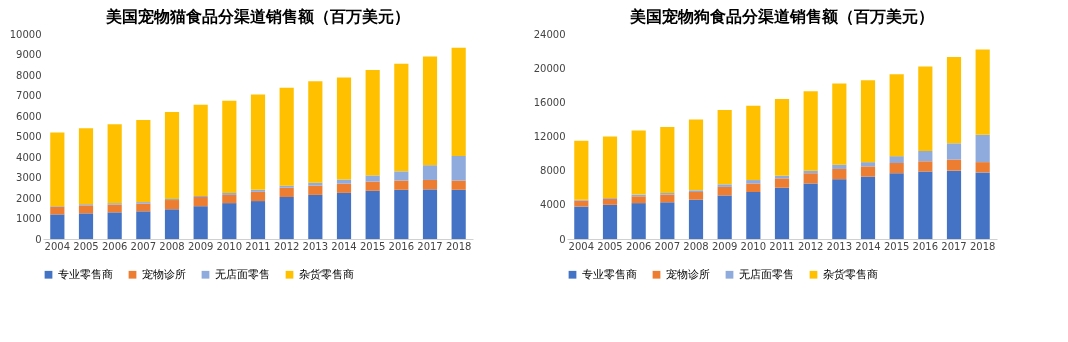 The image size is (1068, 342). What do you see at coordinates (29, 136) in the screenshot?
I see `y-tick-label: 5000` at bounding box center [29, 136].